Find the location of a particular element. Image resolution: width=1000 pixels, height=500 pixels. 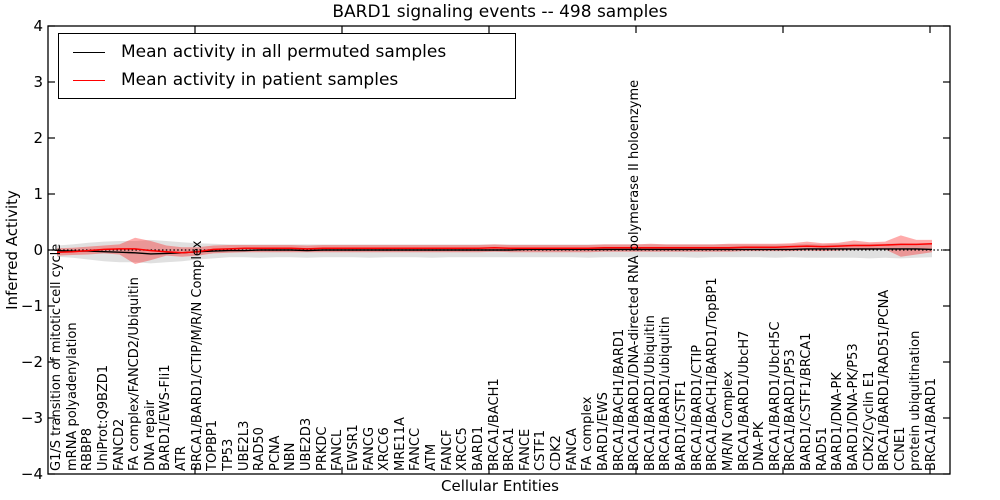

legend-line-patient-icon is located at coordinates (89, 80).